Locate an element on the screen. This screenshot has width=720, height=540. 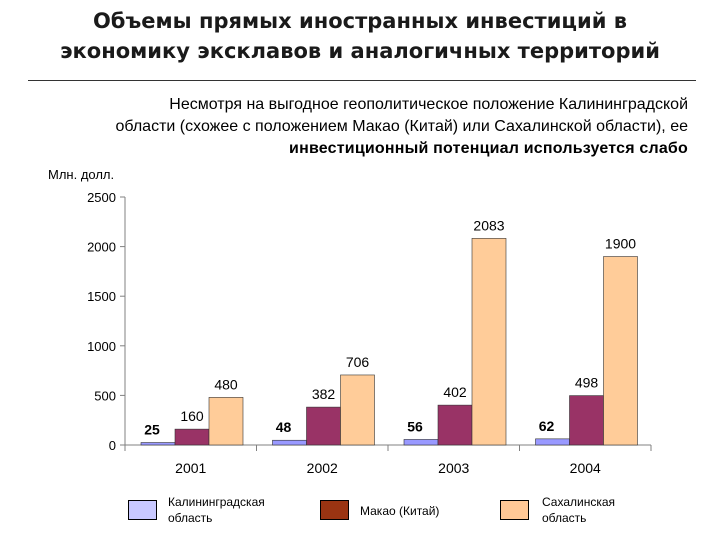
data-label-kaliningrad-2002: 48 is located at coordinates (284, 427).